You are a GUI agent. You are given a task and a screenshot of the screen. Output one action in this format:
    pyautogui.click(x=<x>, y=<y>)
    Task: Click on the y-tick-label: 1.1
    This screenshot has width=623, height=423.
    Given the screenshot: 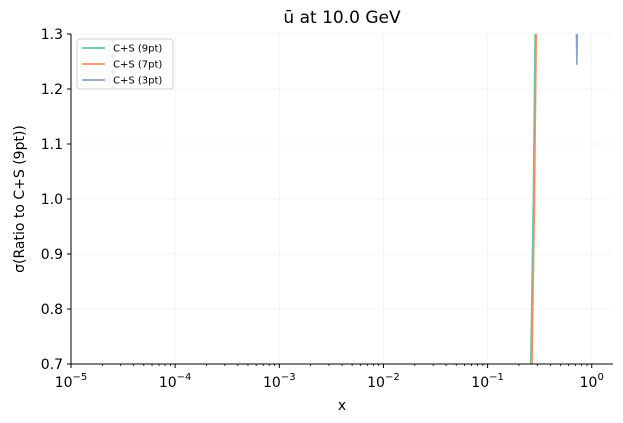 What is the action you would take?
    pyautogui.click(x=52, y=145)
    